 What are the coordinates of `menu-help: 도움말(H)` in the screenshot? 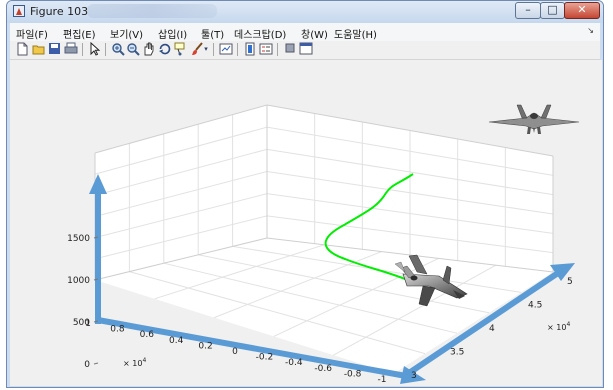 It's located at (355, 35).